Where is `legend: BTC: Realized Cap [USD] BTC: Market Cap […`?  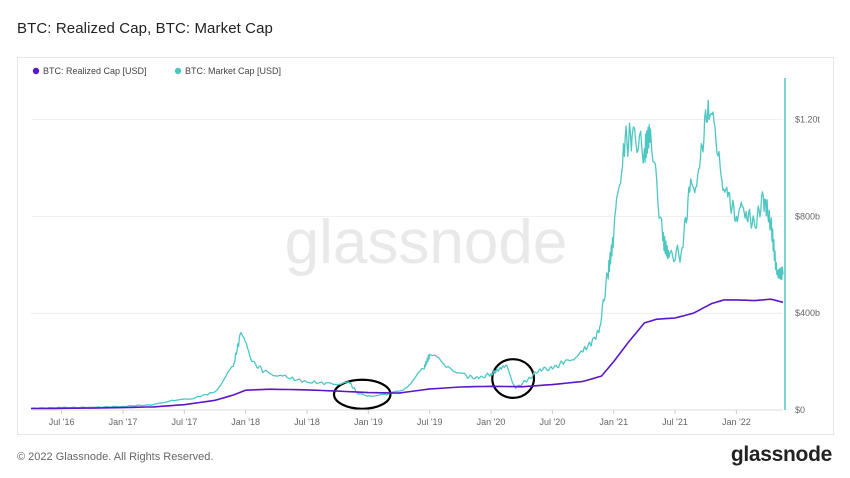
legend: BTC: Realized Cap [USD] BTC: Market Cap [… is located at coordinates (156, 71).